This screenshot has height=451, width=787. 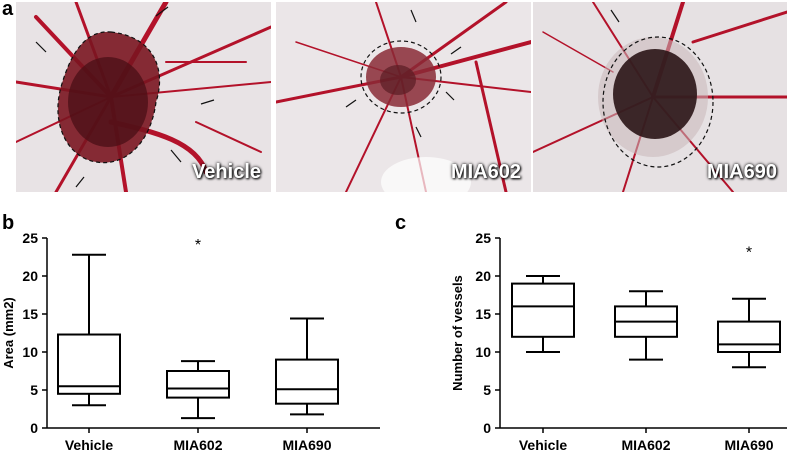 I want to click on photo-mia602: MIA602, so click(x=403, y=97).